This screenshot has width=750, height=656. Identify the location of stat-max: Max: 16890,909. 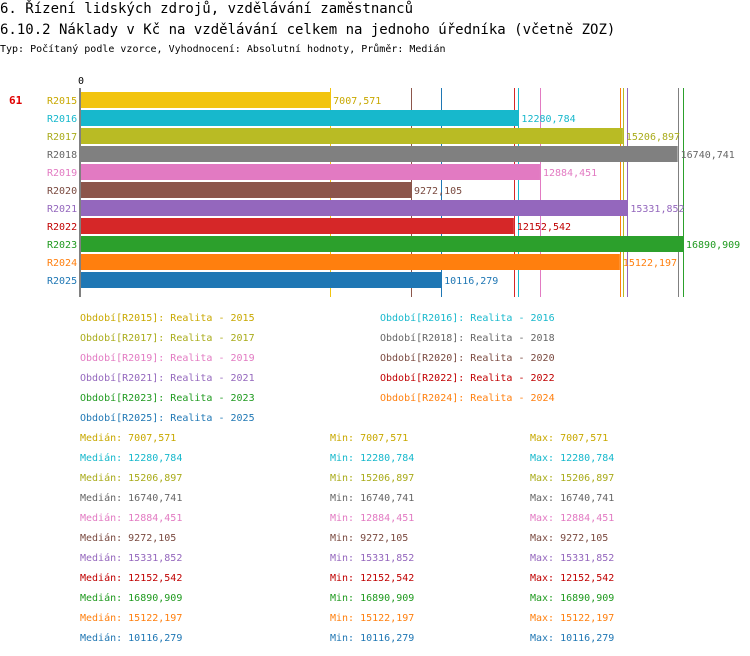
(572, 598).